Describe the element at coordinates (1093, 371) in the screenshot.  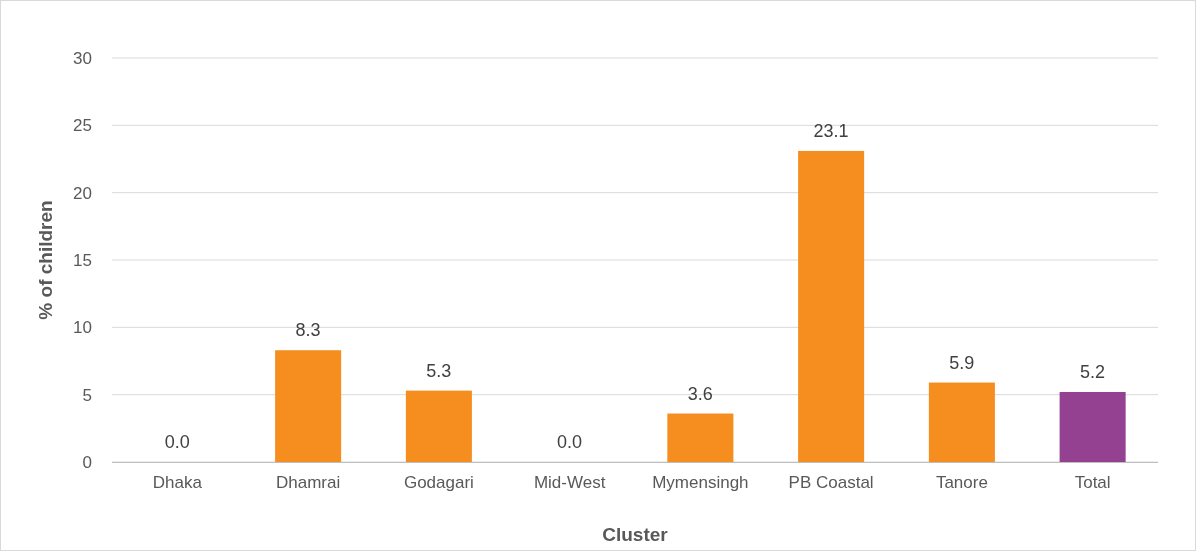
I see `data-label: 5.2` at that location.